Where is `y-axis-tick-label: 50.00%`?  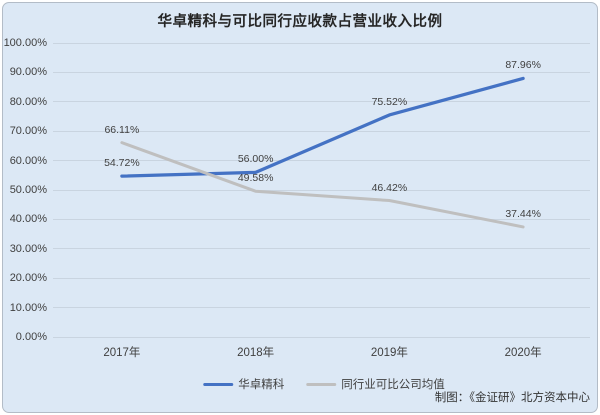 y-axis-tick-label: 50.00% is located at coordinates (28, 190).